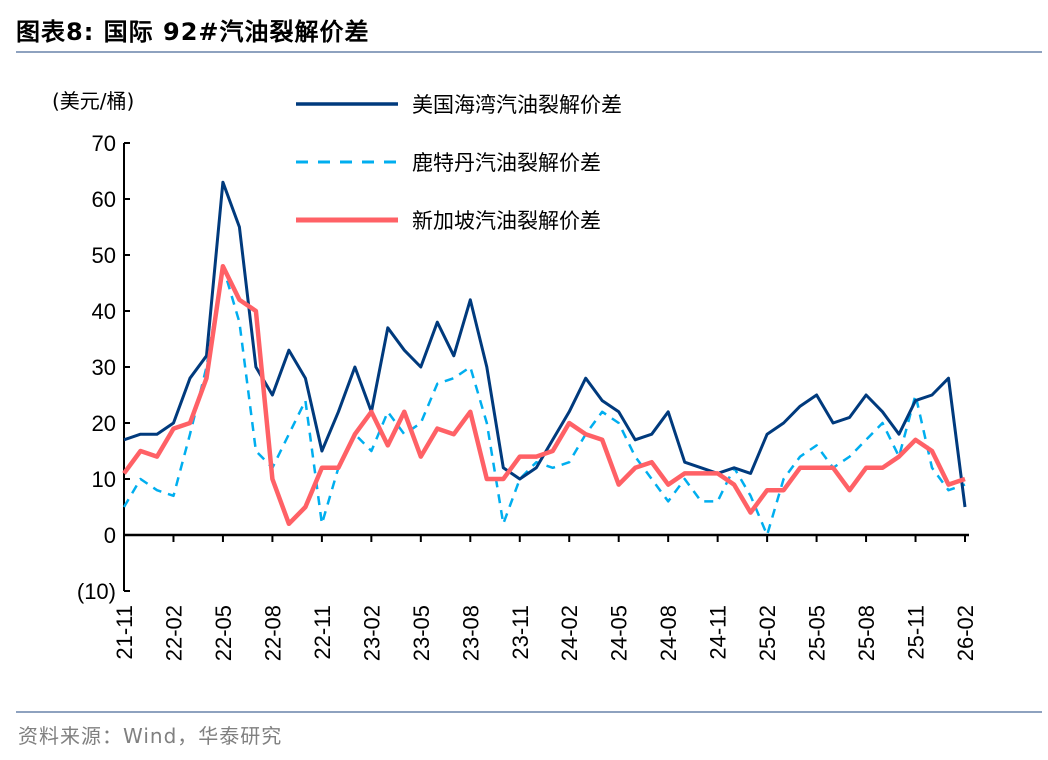  I want to click on x-tick-label: 23-08, so click(470, 633).